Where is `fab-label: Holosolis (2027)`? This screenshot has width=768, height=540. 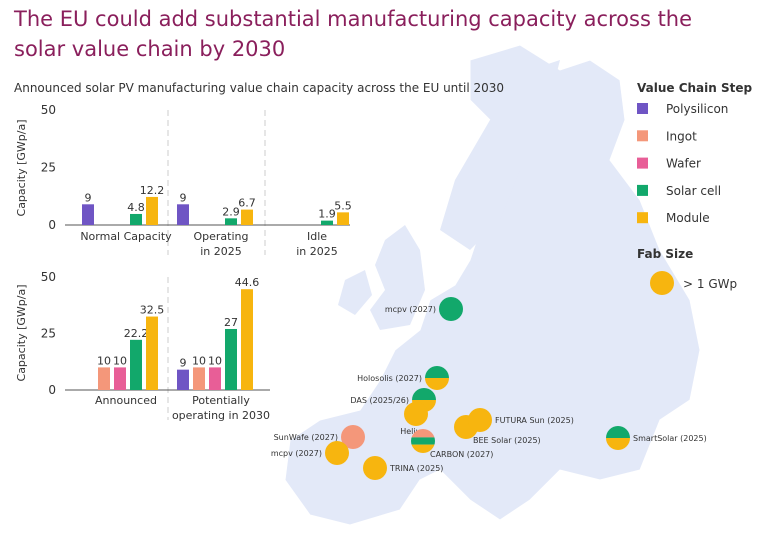
fab-label: Holosolis (2027) is located at coordinates (389, 378).